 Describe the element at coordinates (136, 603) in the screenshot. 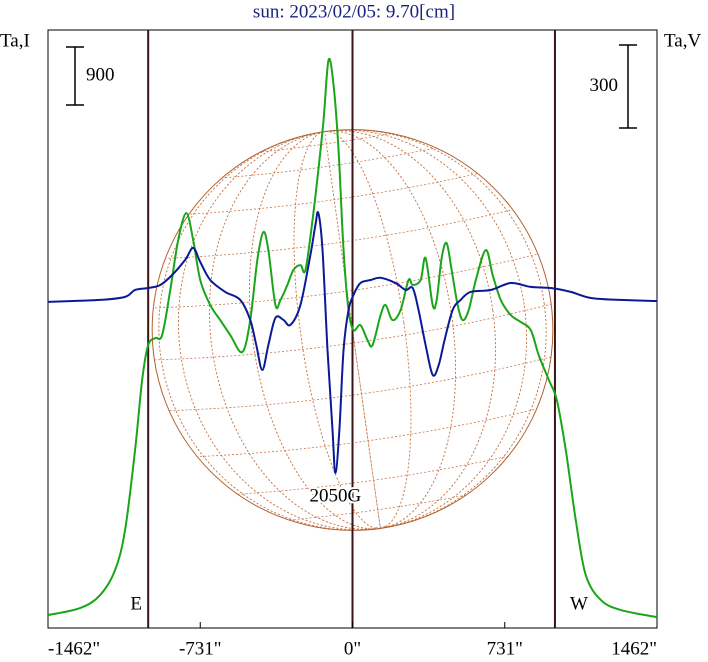

I see `limb-label: E` at that location.